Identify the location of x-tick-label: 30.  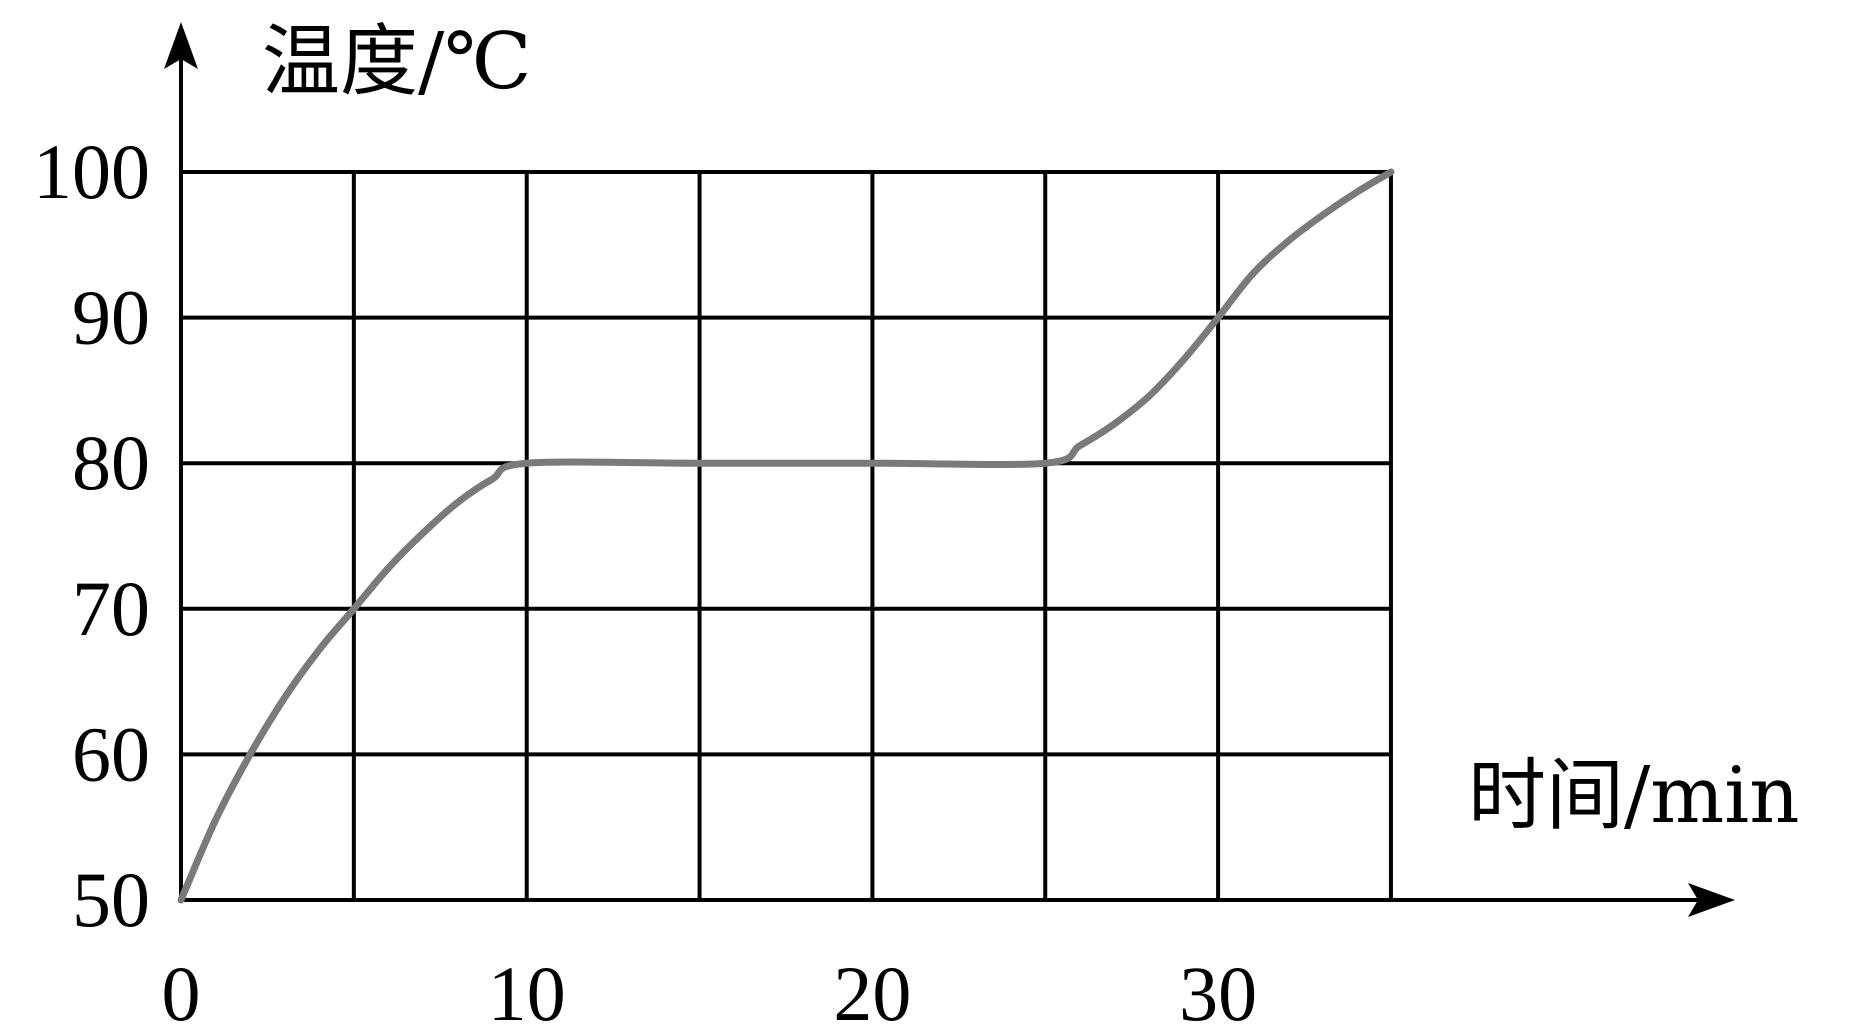
(1218, 989).